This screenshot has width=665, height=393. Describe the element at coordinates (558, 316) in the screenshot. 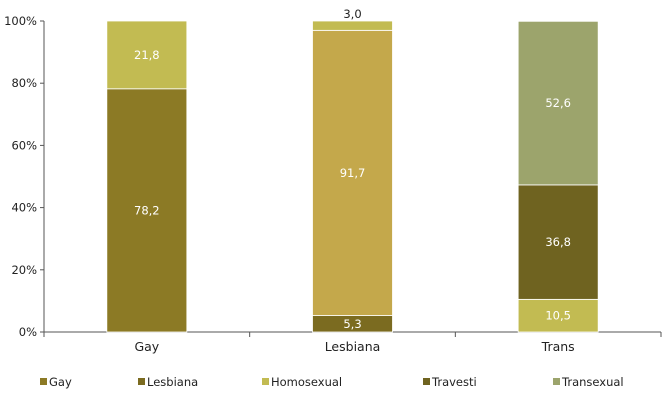

I see `data-label: 10,5` at that location.